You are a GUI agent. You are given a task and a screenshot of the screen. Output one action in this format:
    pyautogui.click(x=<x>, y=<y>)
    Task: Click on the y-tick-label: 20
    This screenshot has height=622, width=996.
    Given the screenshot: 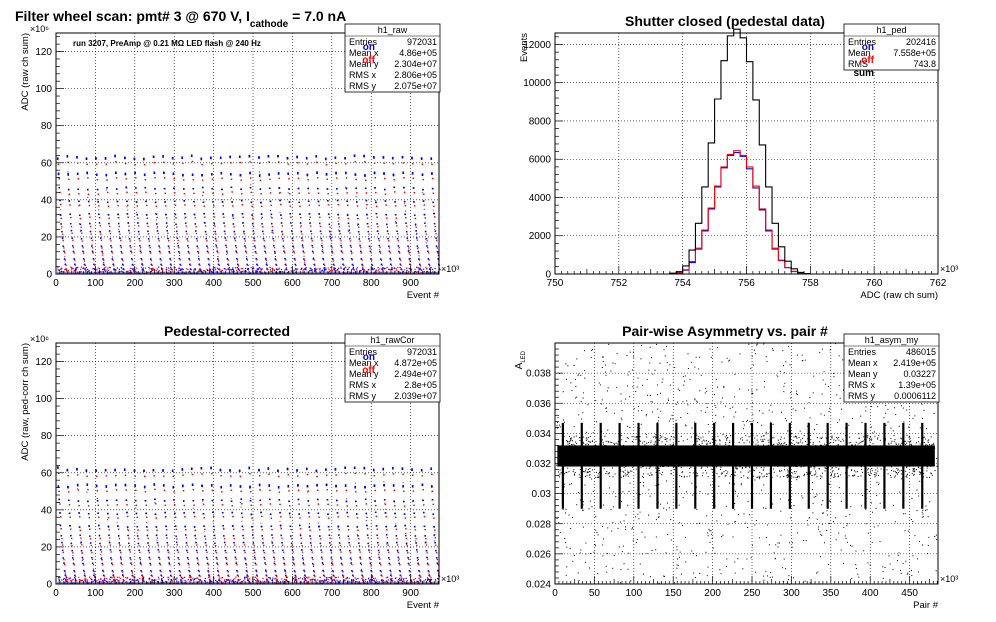 What is the action you would take?
    pyautogui.click(x=47, y=237)
    